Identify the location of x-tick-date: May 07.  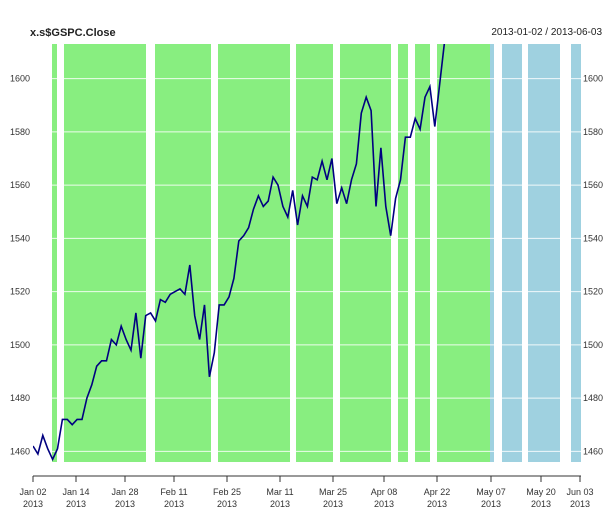
(491, 492).